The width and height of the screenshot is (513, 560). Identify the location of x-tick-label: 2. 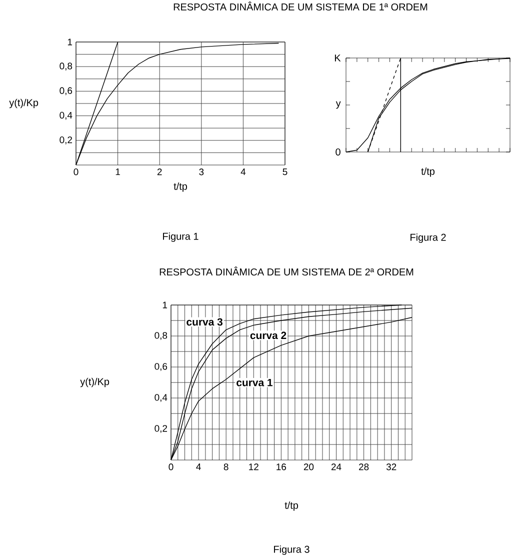
(159, 172).